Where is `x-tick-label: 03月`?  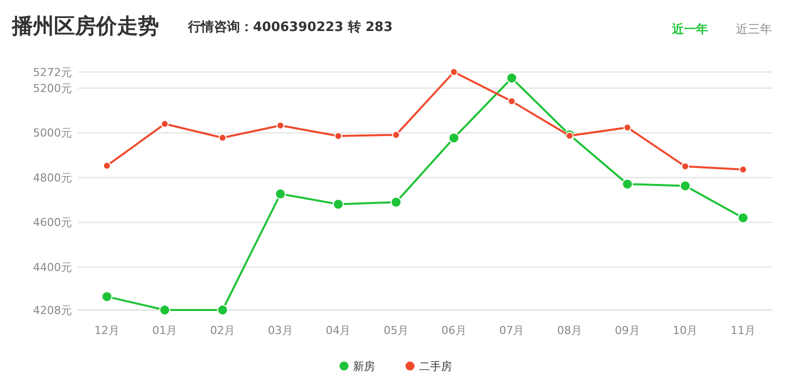
x-tick-label: 03月 is located at coordinates (280, 330).